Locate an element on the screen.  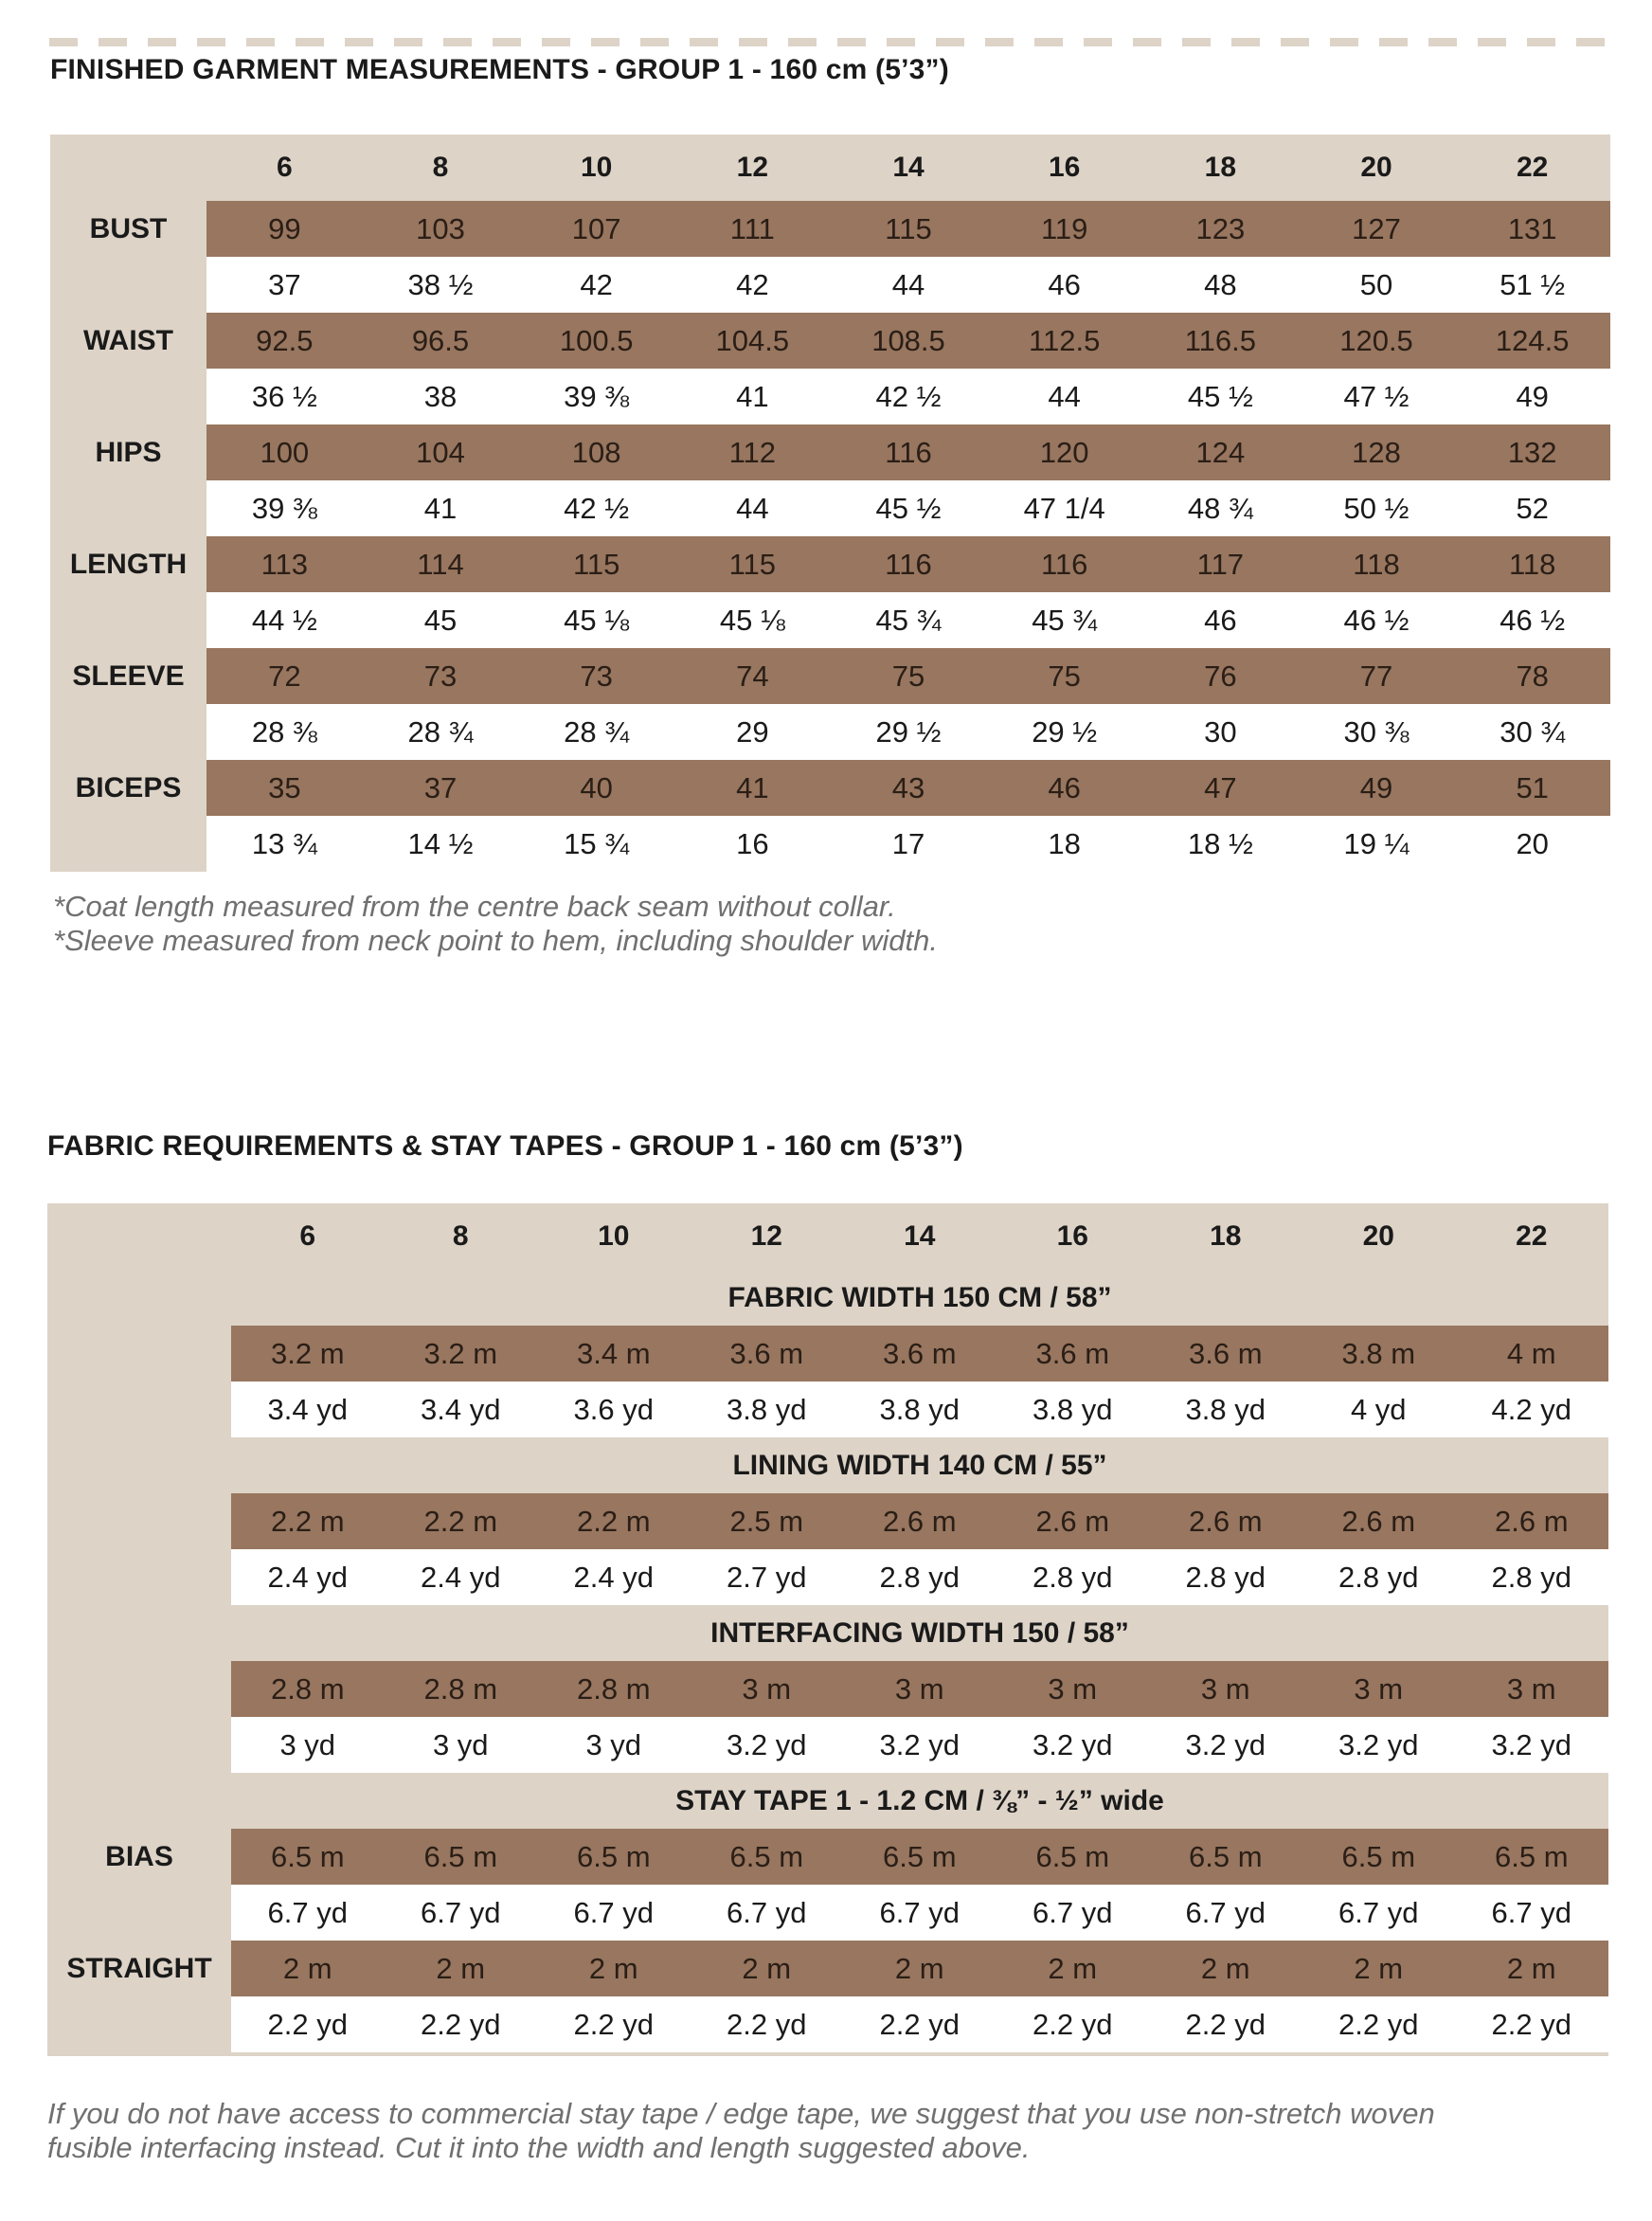
section-heading: FABRIC WIDTH 150 CM / 58” is located at coordinates (919, 1297).